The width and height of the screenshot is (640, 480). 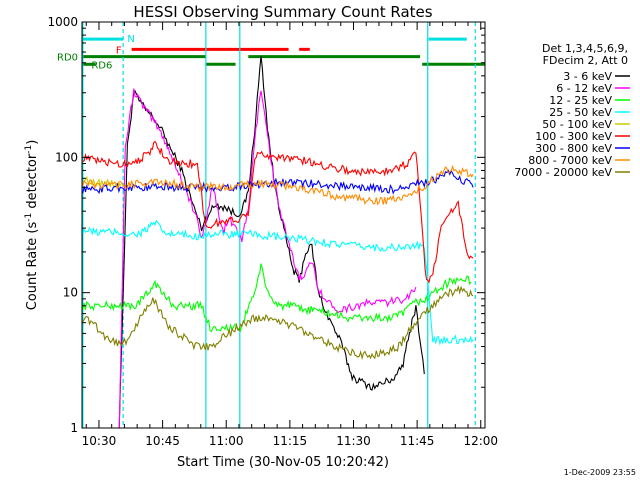 What do you see at coordinates (119, 50) in the screenshot?
I see `flag-label: F` at bounding box center [119, 50].